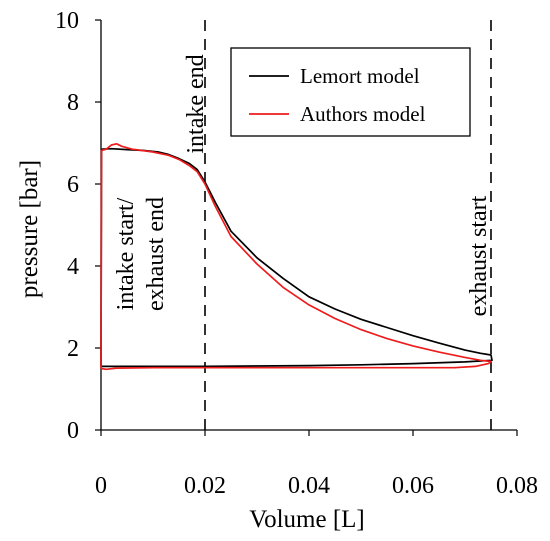 Image resolution: width=550 pixels, height=541 pixels. What do you see at coordinates (413, 486) in the screenshot?
I see `x-tick-label: 0.06` at bounding box center [413, 486].